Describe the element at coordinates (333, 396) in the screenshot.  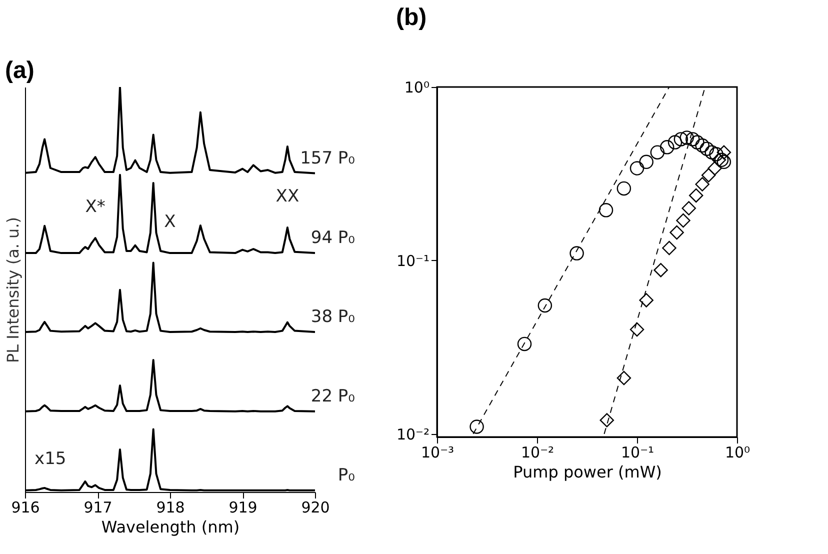
I see `series-label: 22 P₀` at that location.